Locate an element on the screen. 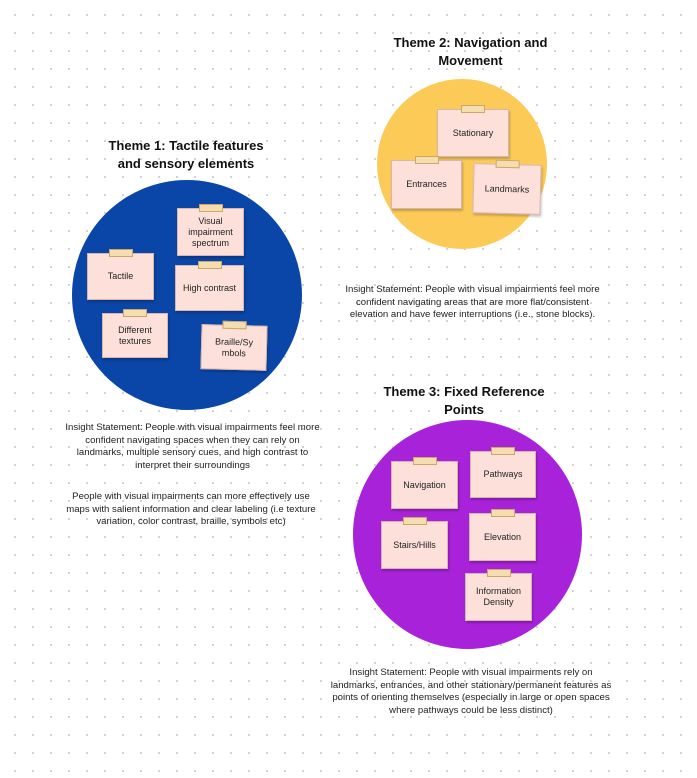  note-label: Braille/Sy mbols is located at coordinates (234, 347).